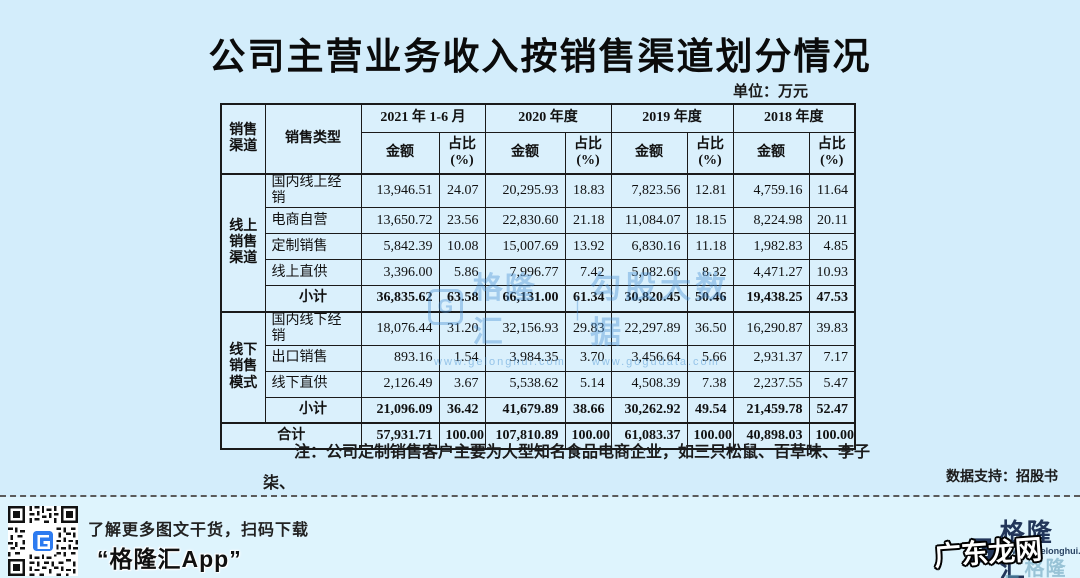 This screenshot has width=1080, height=578. I want to click on table-cell: 57,931.71, so click(400, 436).